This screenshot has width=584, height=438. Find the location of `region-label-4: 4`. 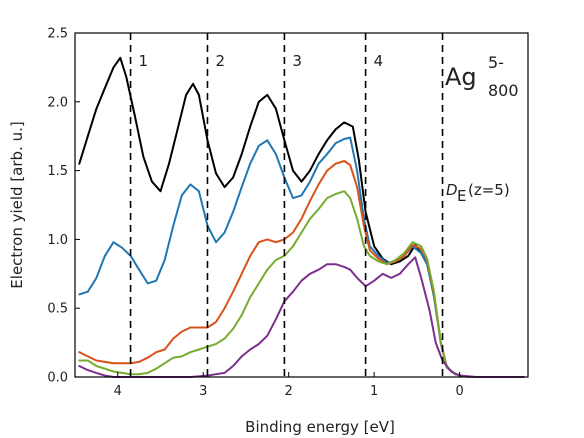

region-label-4: 4 is located at coordinates (379, 61).